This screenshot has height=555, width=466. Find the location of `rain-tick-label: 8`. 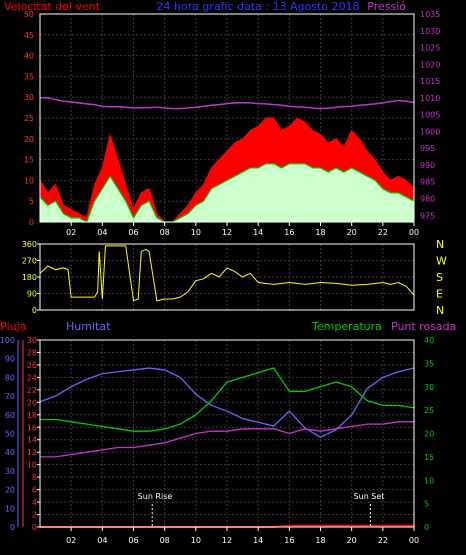

rain-tick-label: 8 is located at coordinates (34, 477).